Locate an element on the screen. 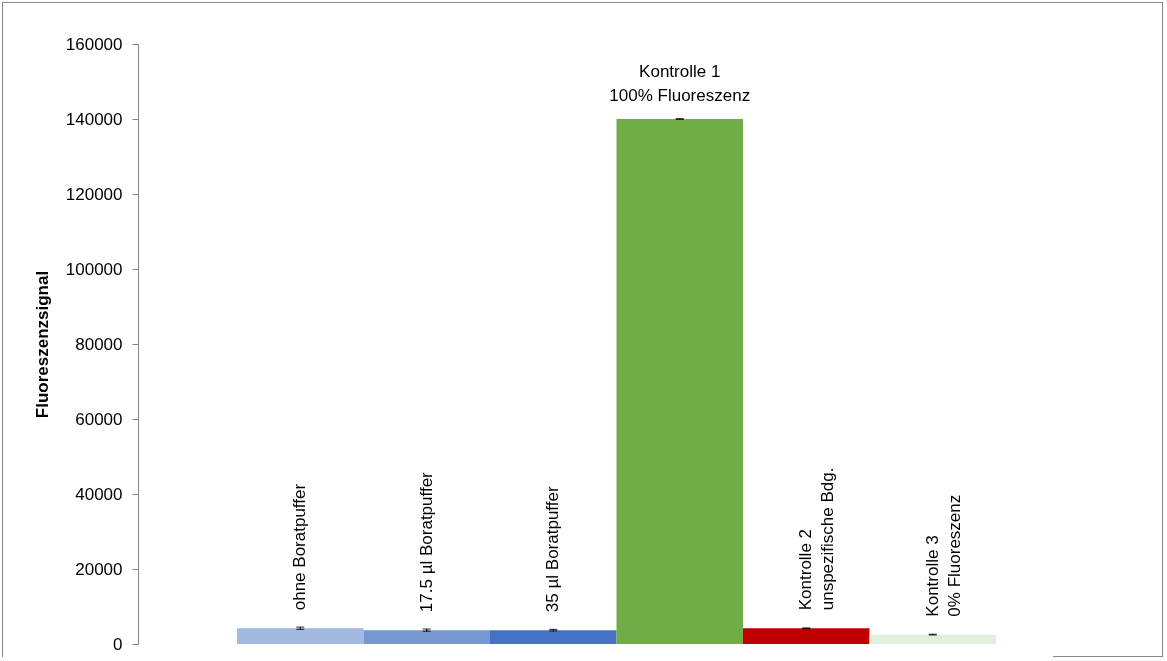 Image resolution: width=1167 pixels, height=661 pixels. y-axis-title: Fluoreszenzsignal is located at coordinates (42, 344).